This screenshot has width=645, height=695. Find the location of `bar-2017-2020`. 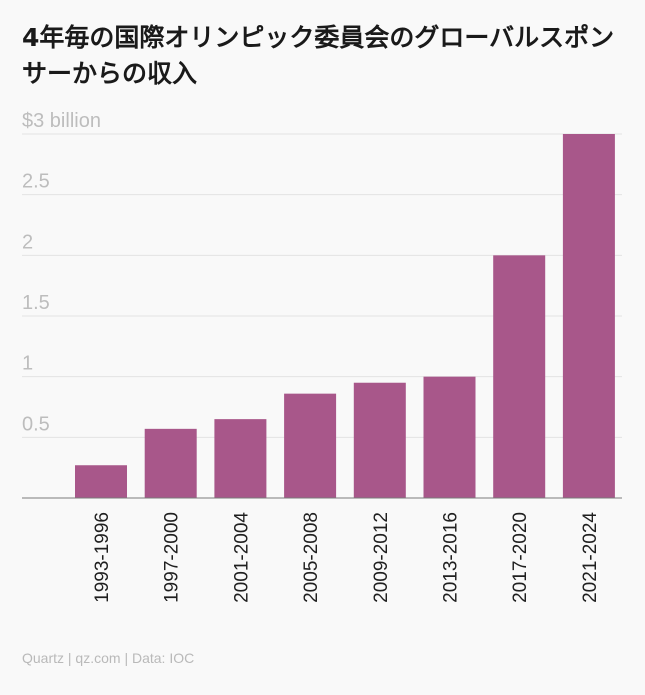

bar-2017-2020 is located at coordinates (519, 376).